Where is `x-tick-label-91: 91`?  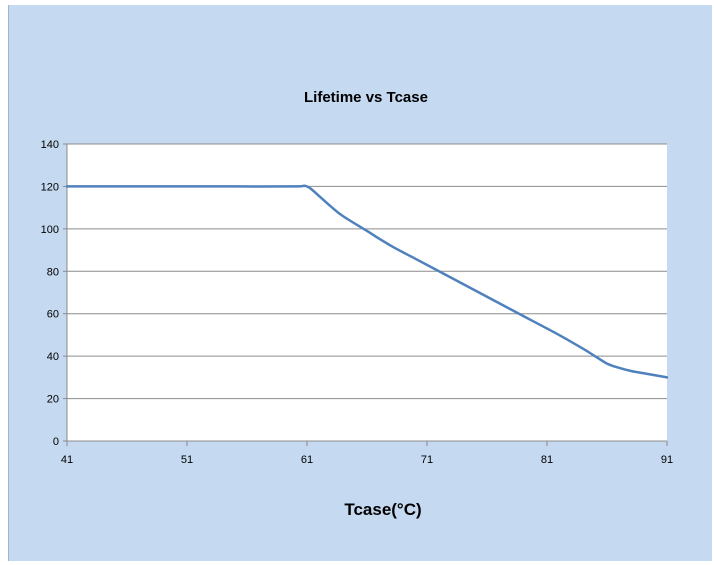 x-tick-label-91: 91 is located at coordinates (667, 460).